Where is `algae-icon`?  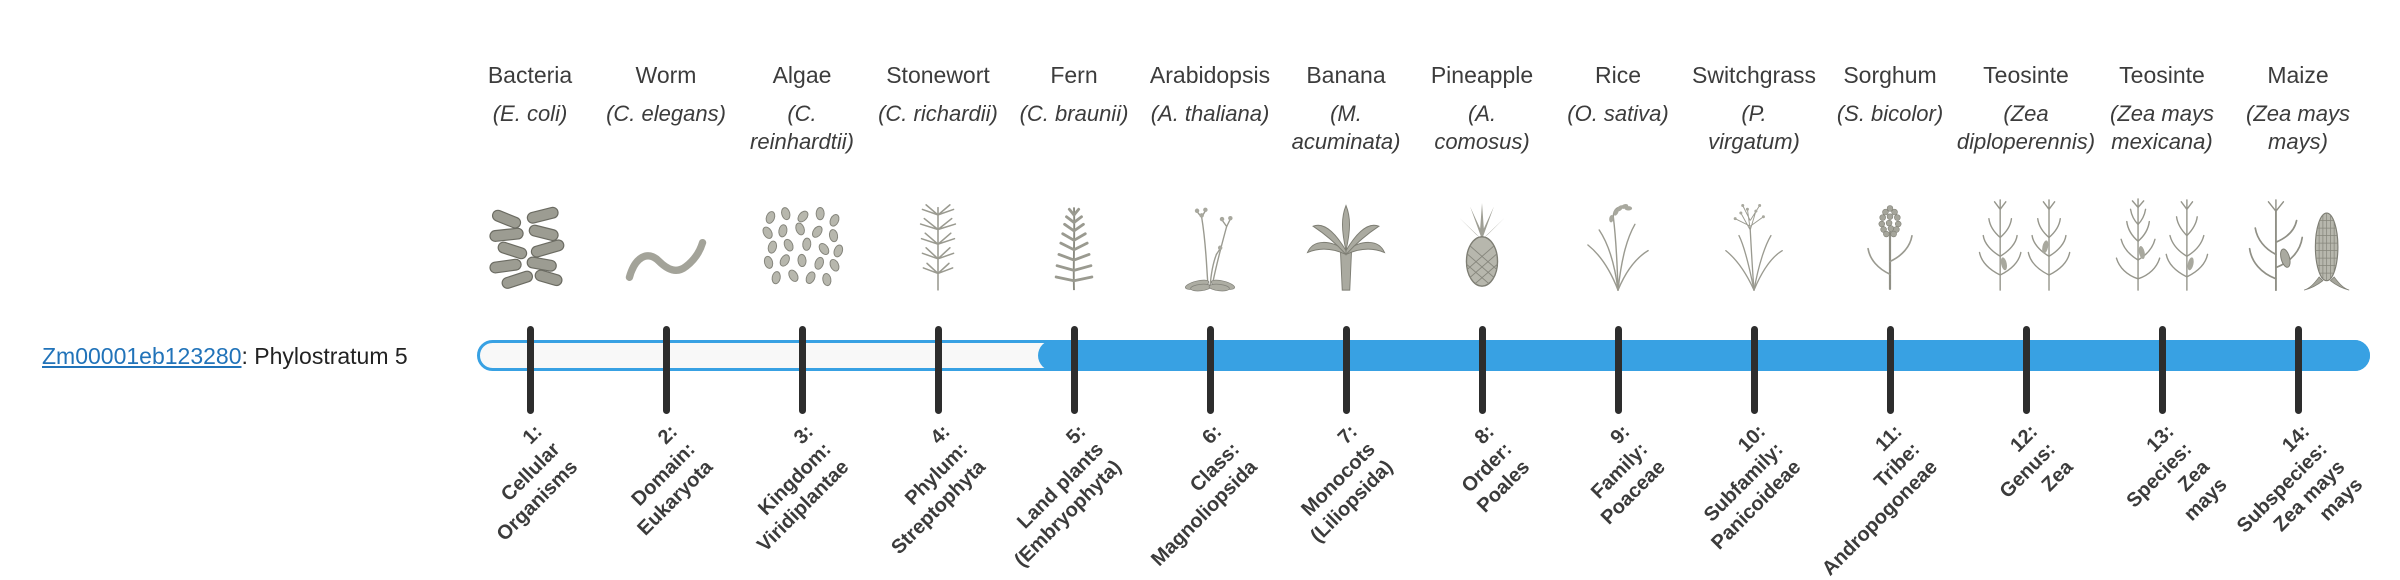 algae-icon is located at coordinates (802, 233).